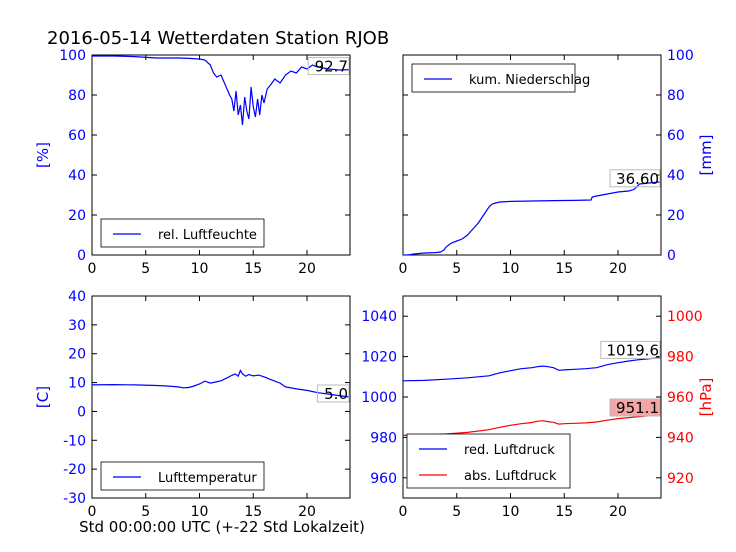 This screenshot has height=552, width=736. Describe the element at coordinates (379, 317) in the screenshot. I see `y-tick-label: 1040` at that location.